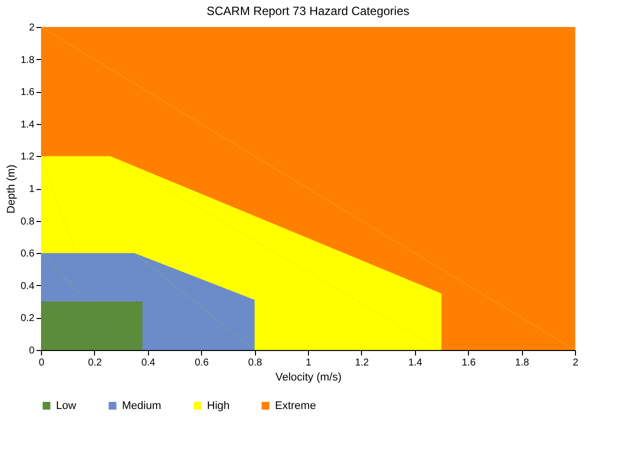 Image resolution: width=630 pixels, height=462 pixels. I want to click on x-tick-label: 1.8, so click(522, 363).